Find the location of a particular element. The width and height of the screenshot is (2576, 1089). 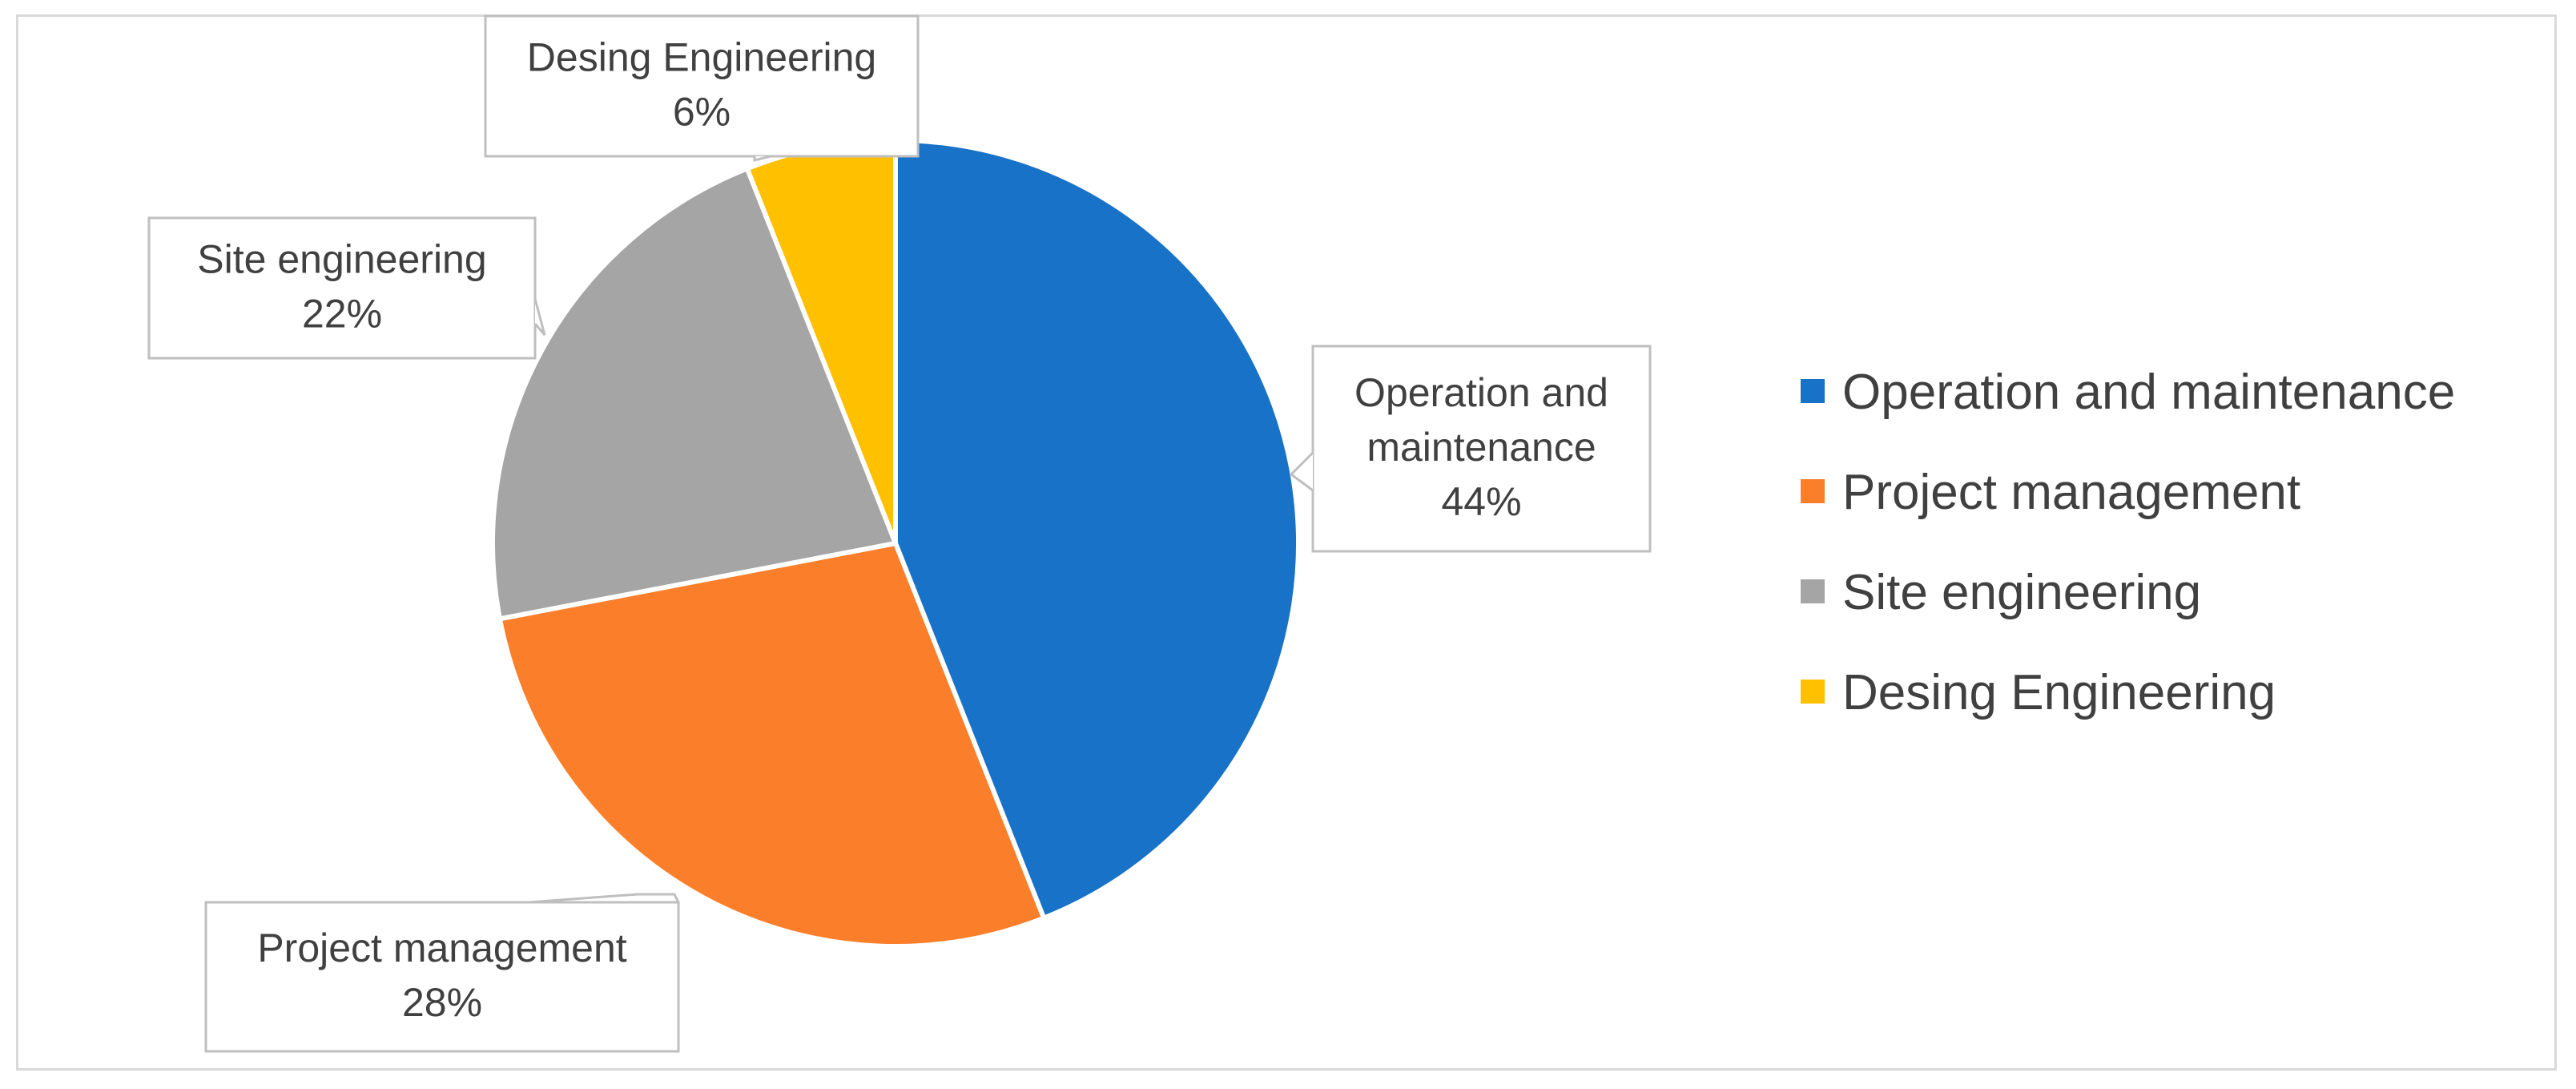

data-label-operation-and-maintenance: Operation and maintenance 44% is located at coordinates (1470, 449).